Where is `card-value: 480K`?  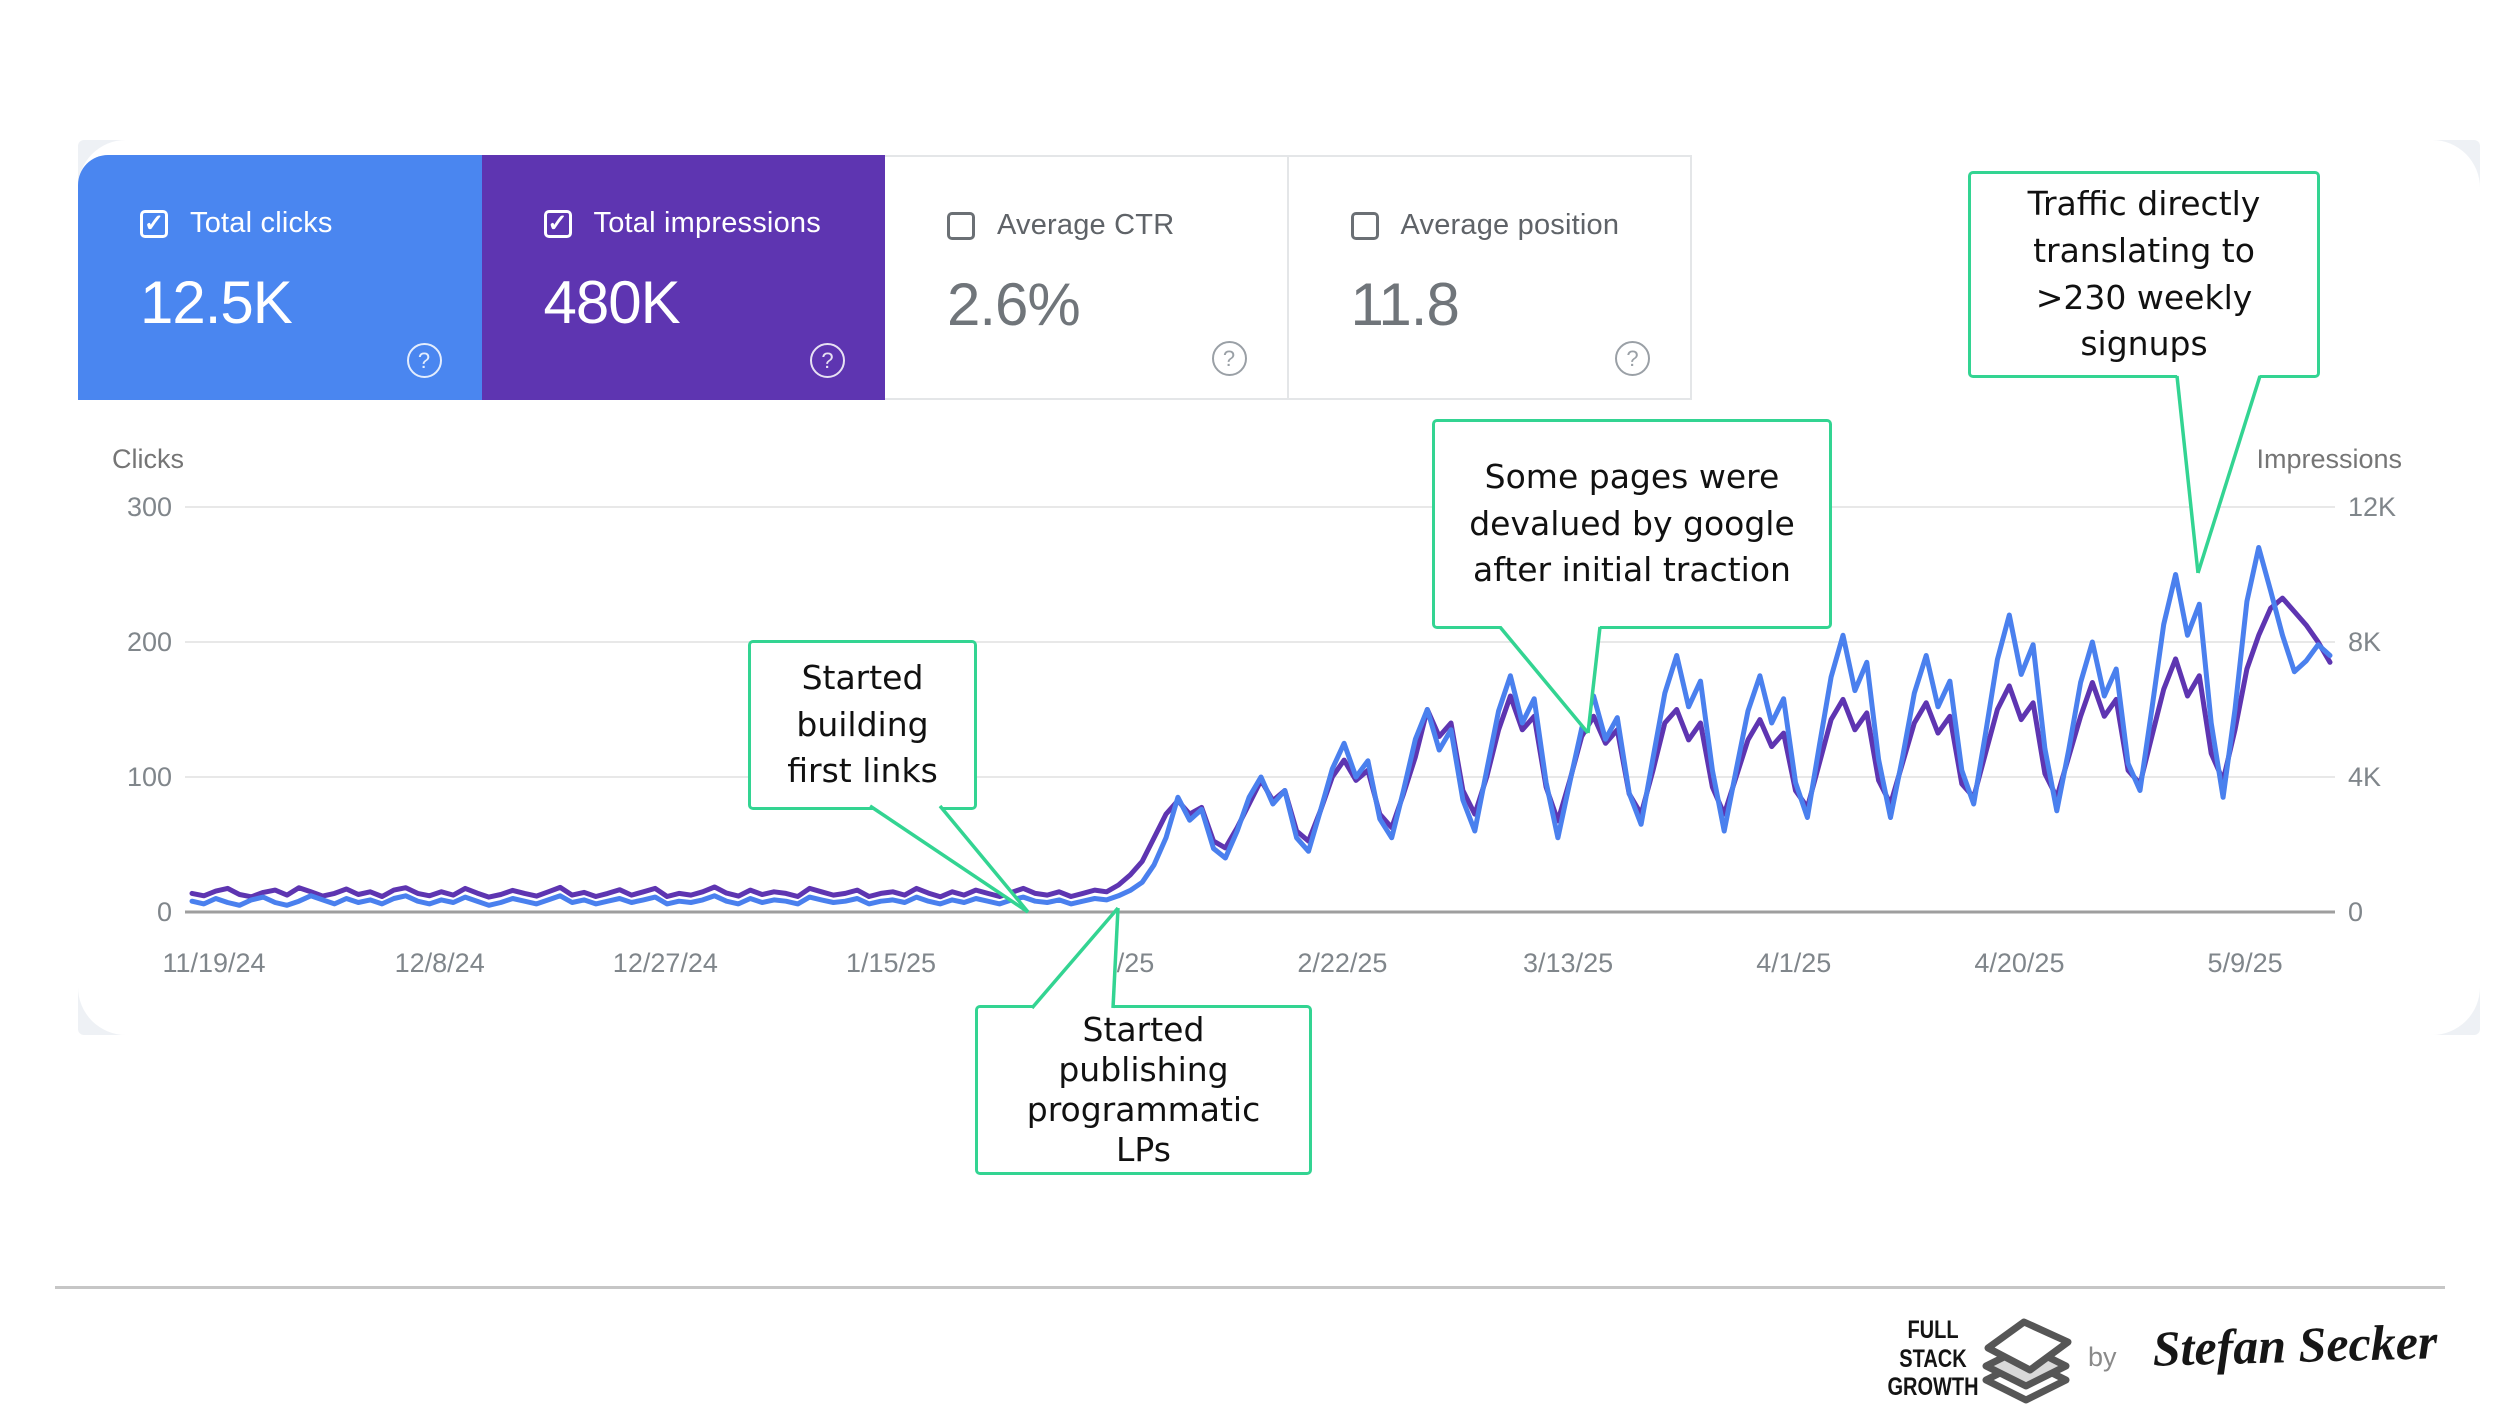
card-value: 480K is located at coordinates (612, 302).